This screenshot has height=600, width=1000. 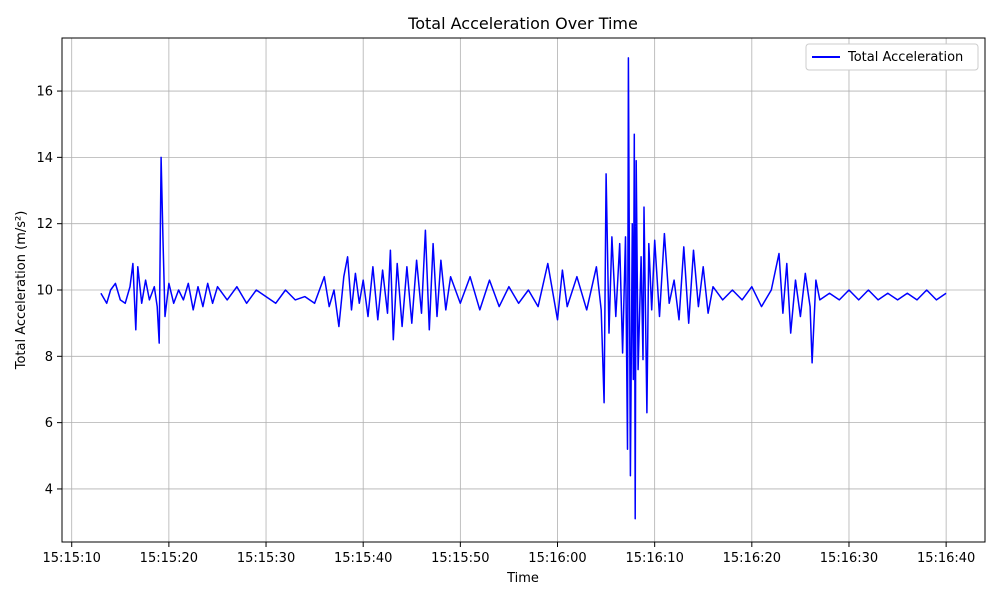 I want to click on chart-title: Total Acceleration Over Time, so click(x=522, y=23).